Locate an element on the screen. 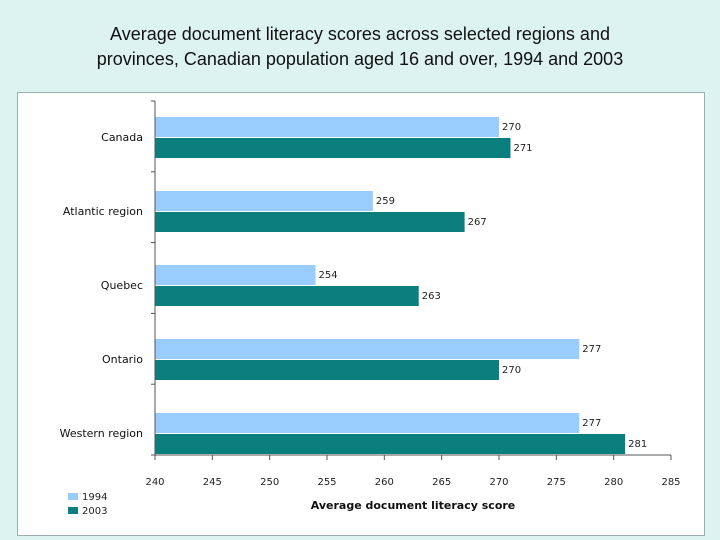 The width and height of the screenshot is (720, 540). legend-swatch-2003 is located at coordinates (73, 510).